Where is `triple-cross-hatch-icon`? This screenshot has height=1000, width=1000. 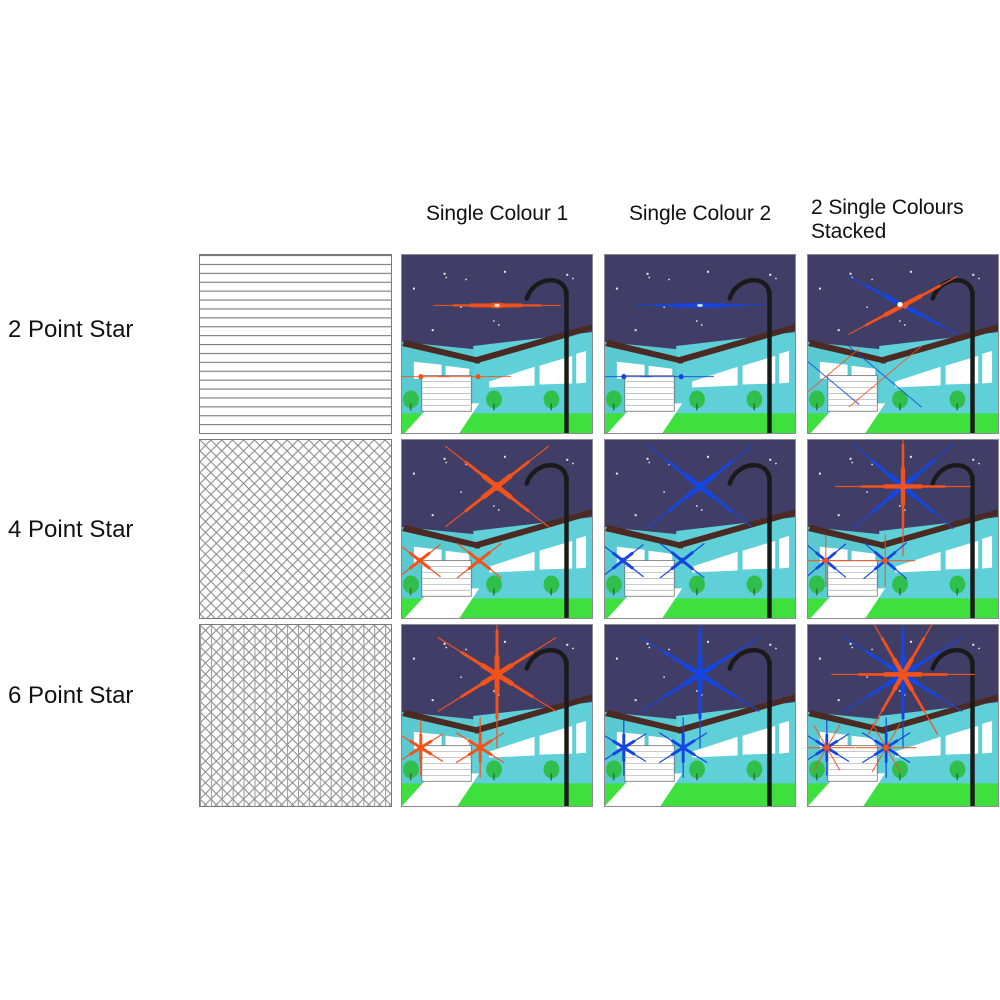 triple-cross-hatch-icon is located at coordinates (295, 715).